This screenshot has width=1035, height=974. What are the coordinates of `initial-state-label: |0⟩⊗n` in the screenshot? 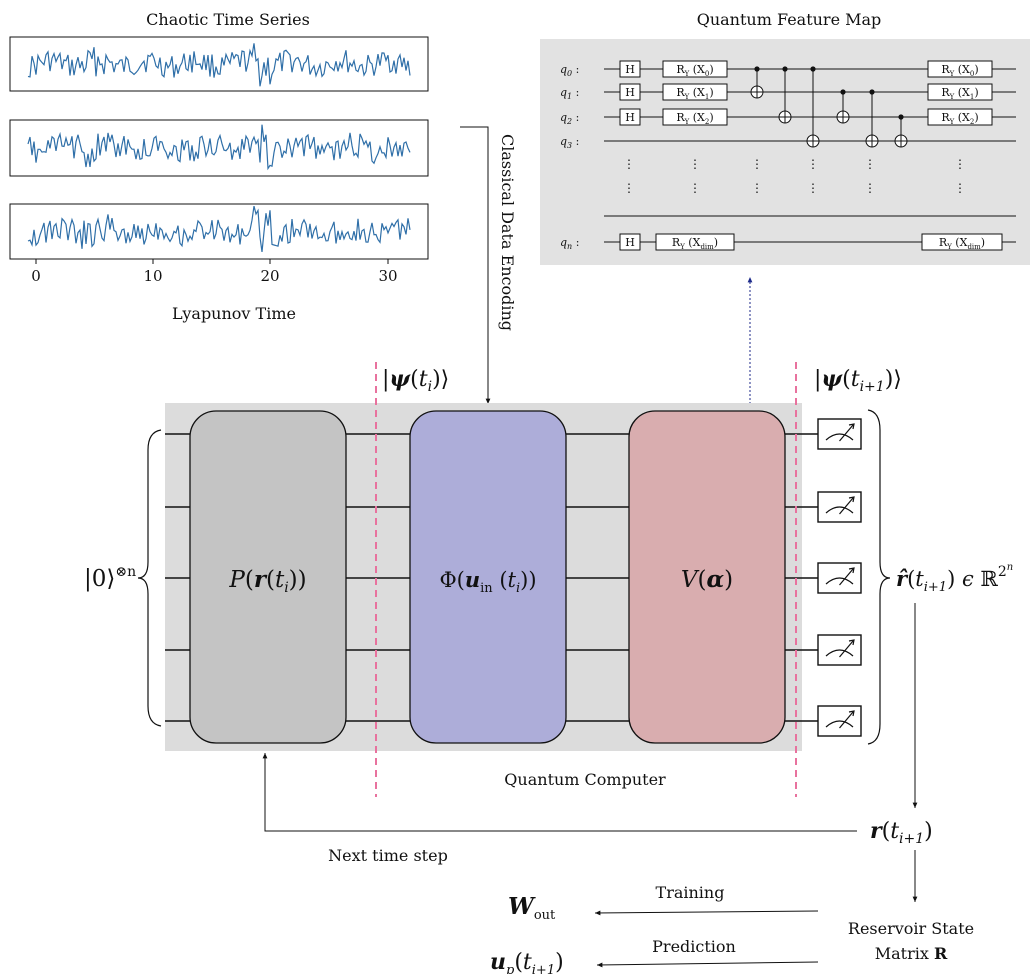 It's located at (110, 578).